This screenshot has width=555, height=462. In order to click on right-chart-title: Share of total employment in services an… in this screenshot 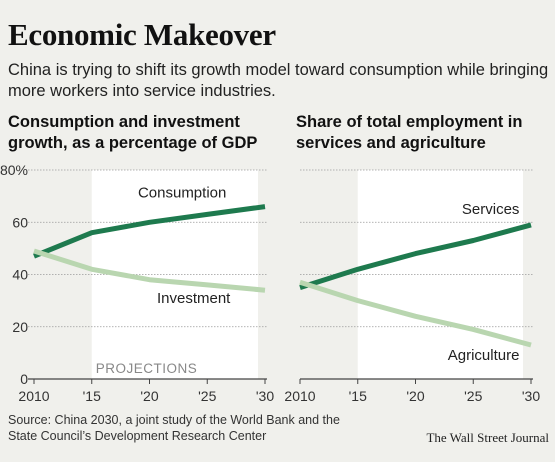, I will do `click(409, 132)`.